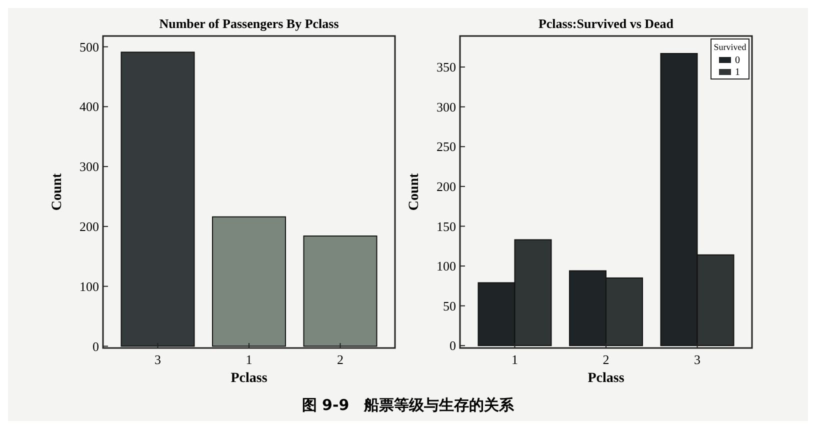 The width and height of the screenshot is (816, 429). I want to click on chart-title: Pclass:Survived vs Dead, so click(606, 23).